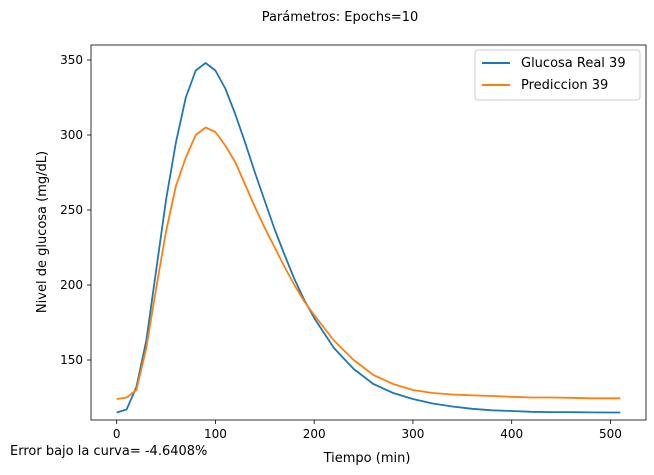 The image size is (654, 475). Describe the element at coordinates (117, 434) in the screenshot. I see `x-tick-label: 0` at that location.